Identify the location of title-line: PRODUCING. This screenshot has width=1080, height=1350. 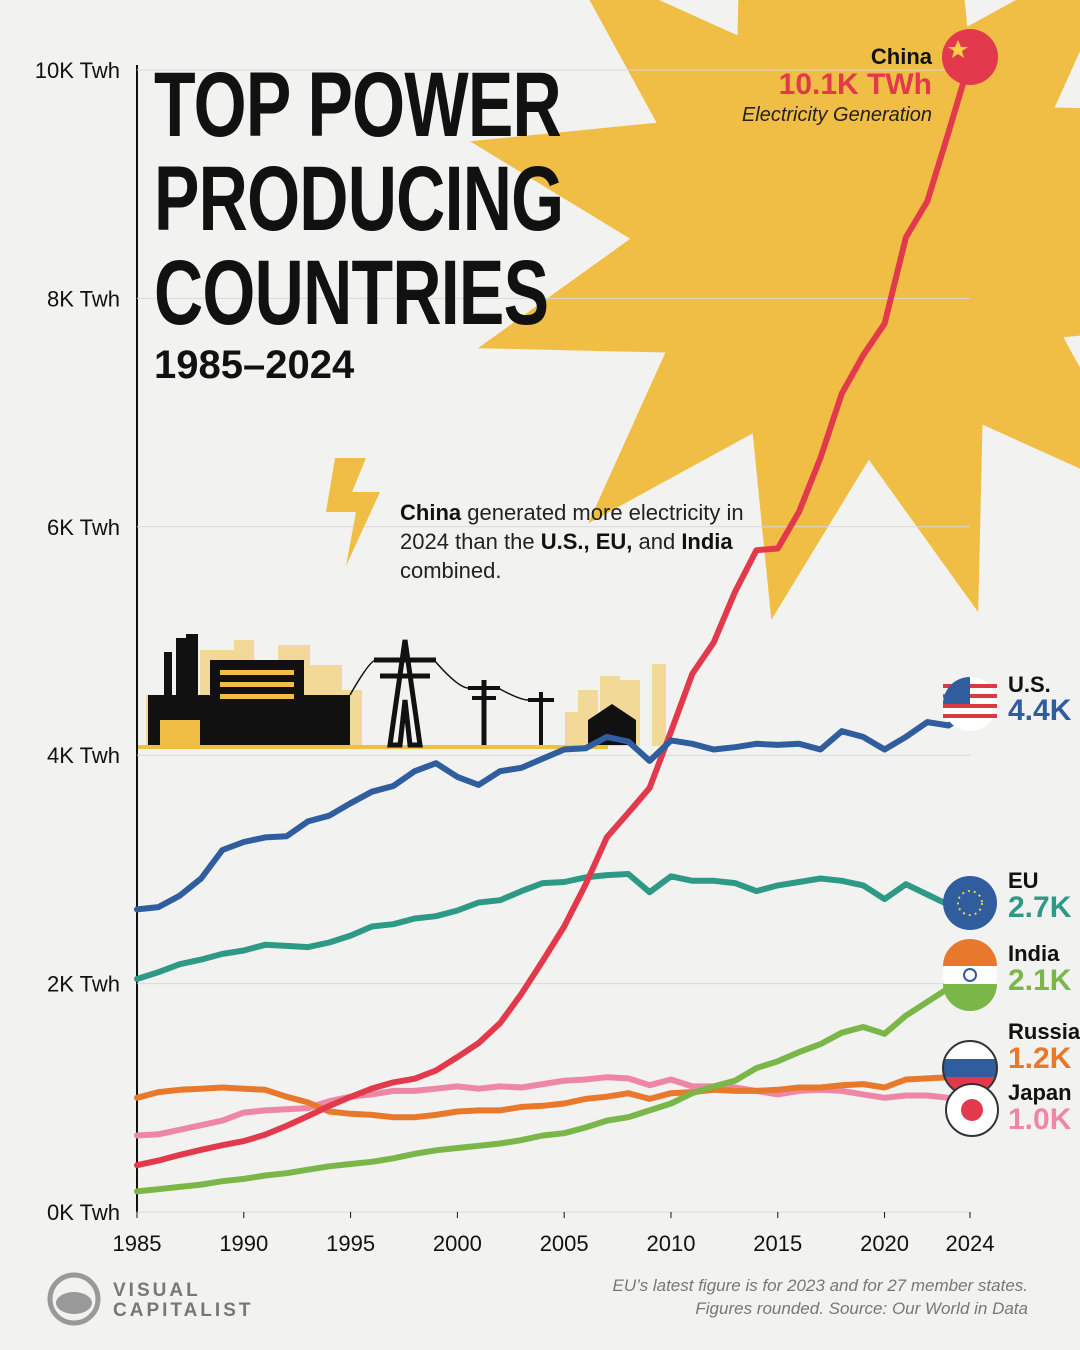
(359, 199).